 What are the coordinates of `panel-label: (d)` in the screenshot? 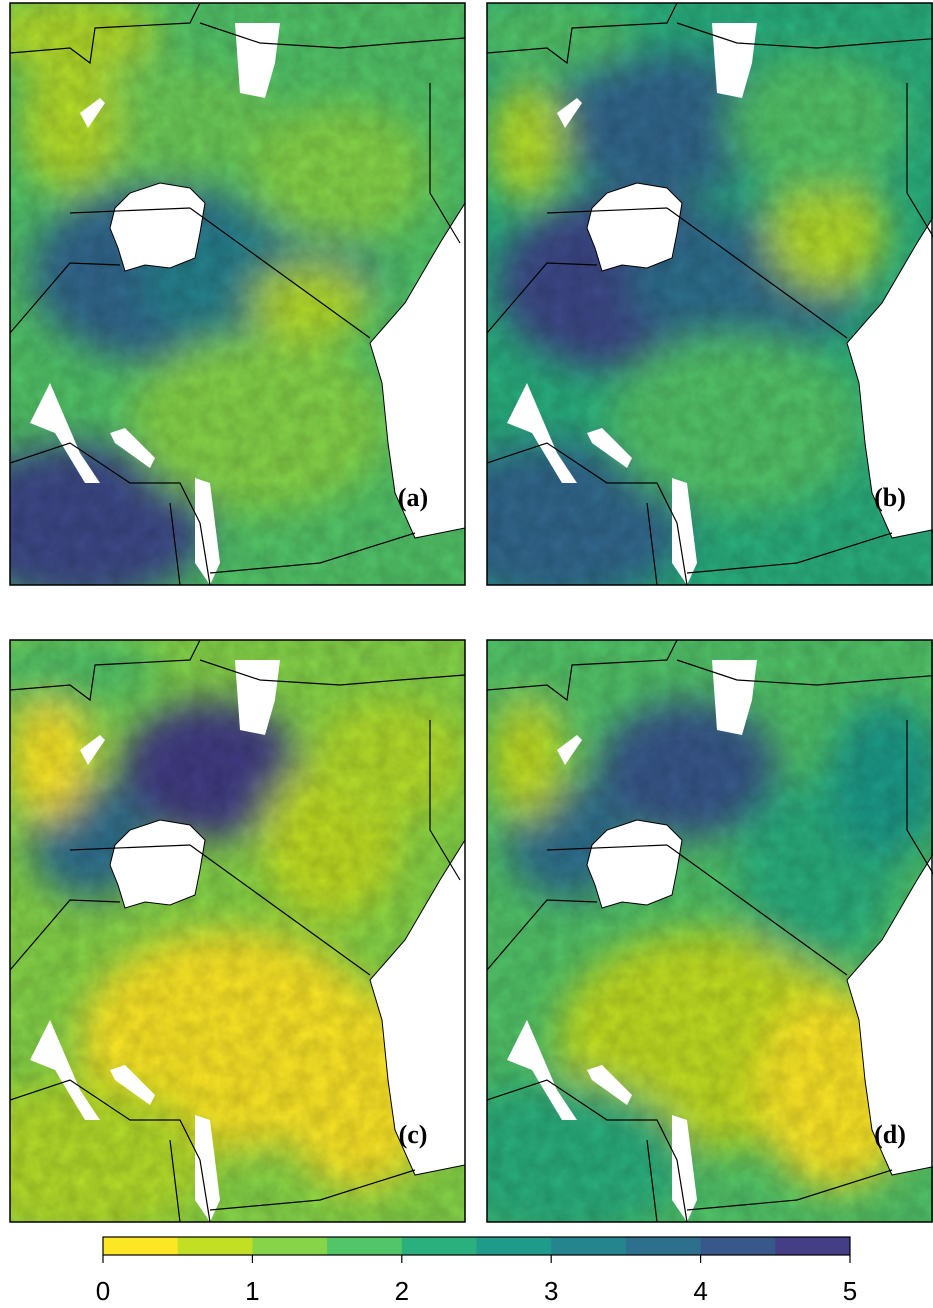 It's located at (890, 1134).